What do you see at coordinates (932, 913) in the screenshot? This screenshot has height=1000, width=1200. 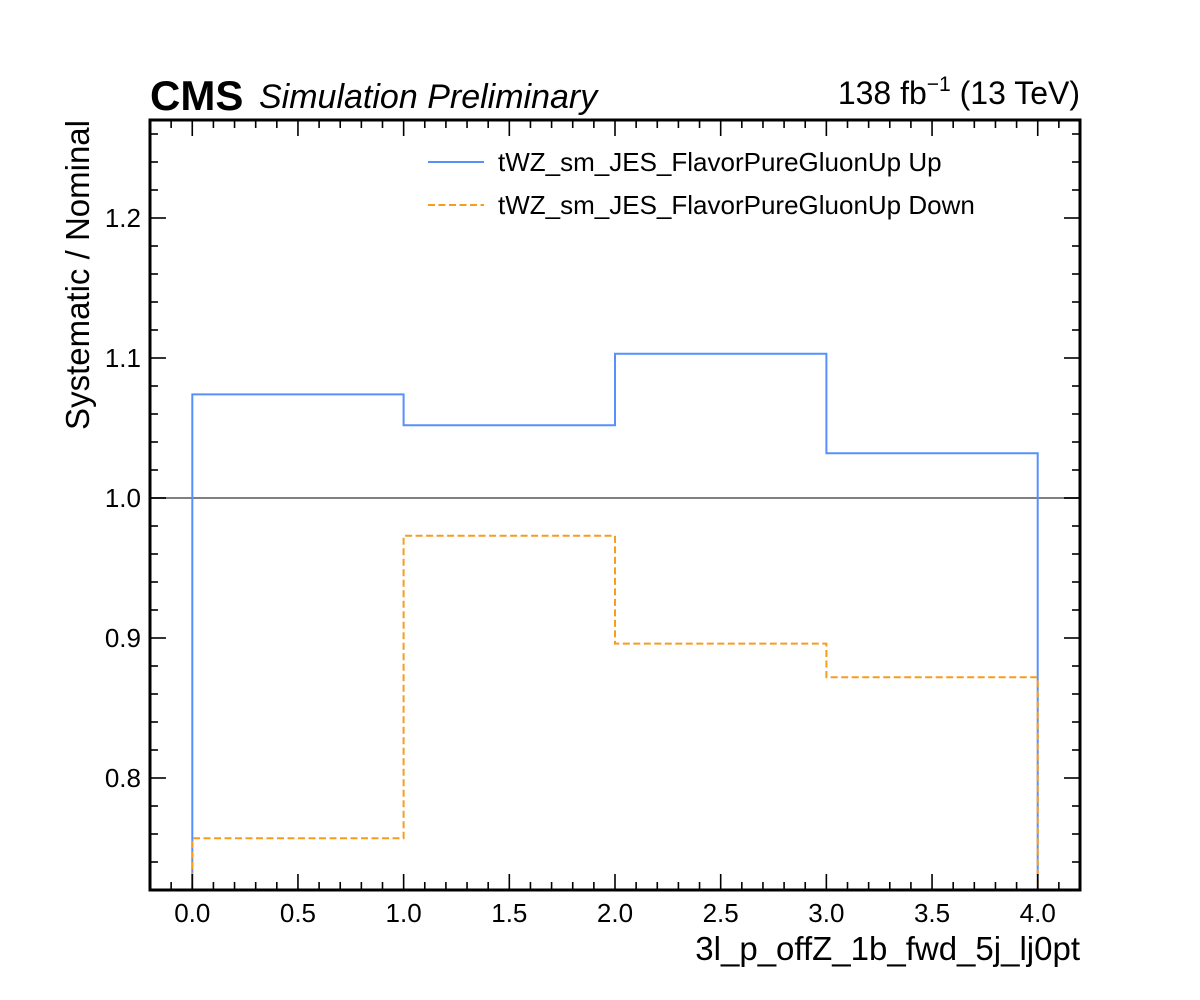 I see `x-tick-label: 3.5` at bounding box center [932, 913].